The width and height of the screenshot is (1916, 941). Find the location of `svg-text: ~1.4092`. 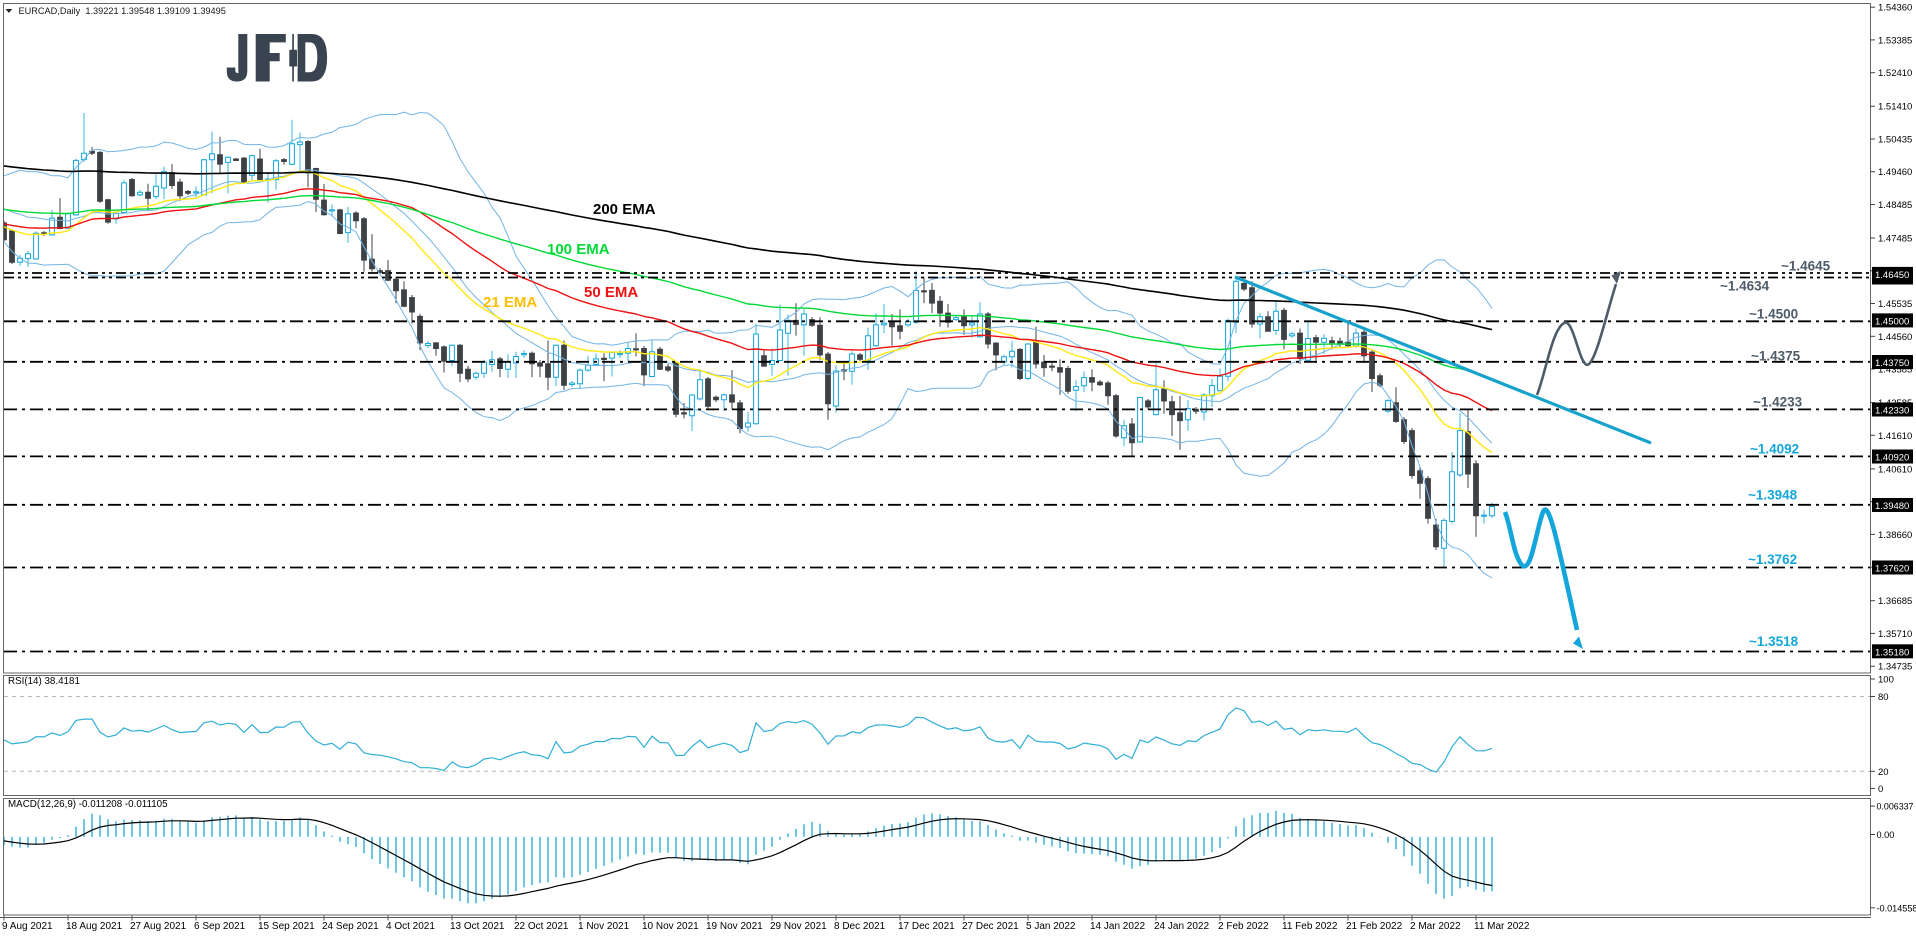

svg-text: ~1.4092 is located at coordinates (1774, 449).